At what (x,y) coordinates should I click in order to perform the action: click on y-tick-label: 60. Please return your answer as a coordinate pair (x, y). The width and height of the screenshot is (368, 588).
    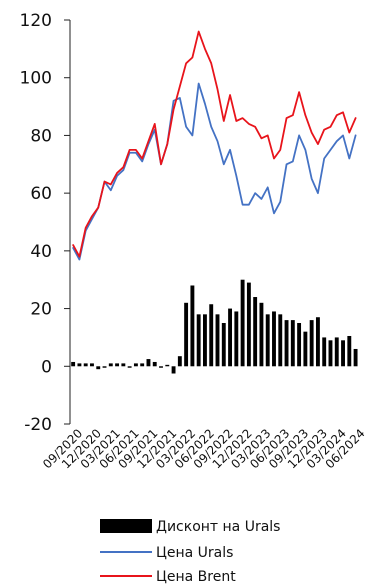
    Looking at the image, I should click on (41, 194).